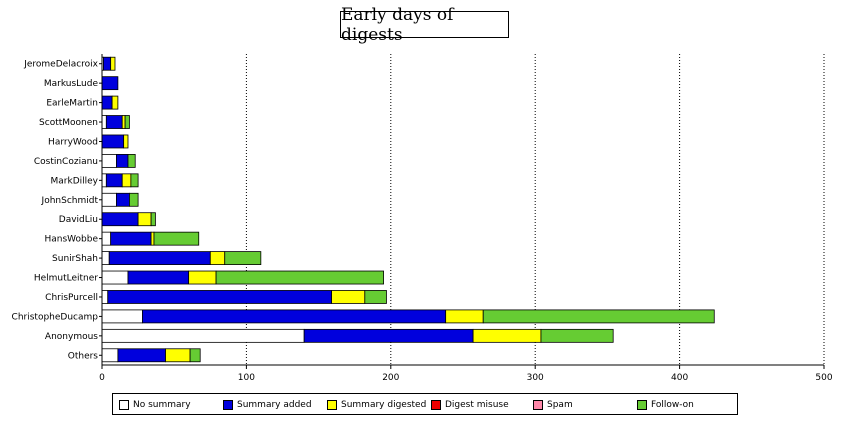 The width and height of the screenshot is (853, 427). What do you see at coordinates (123, 199) in the screenshot?
I see `bar-JohnSchmidt-summary-added` at bounding box center [123, 199].